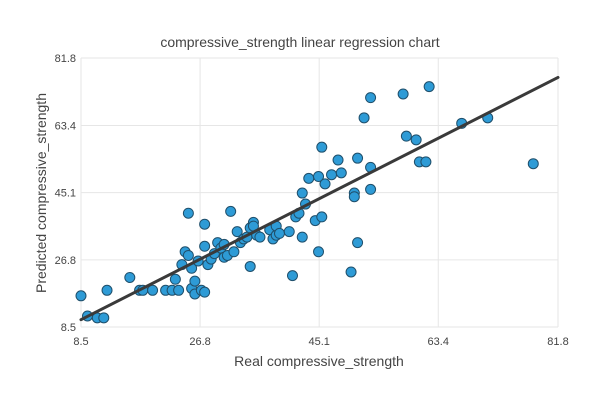 This screenshot has width=600, height=400. Describe the element at coordinates (438, 342) in the screenshot. I see `x-tick-label: 63.4` at that location.